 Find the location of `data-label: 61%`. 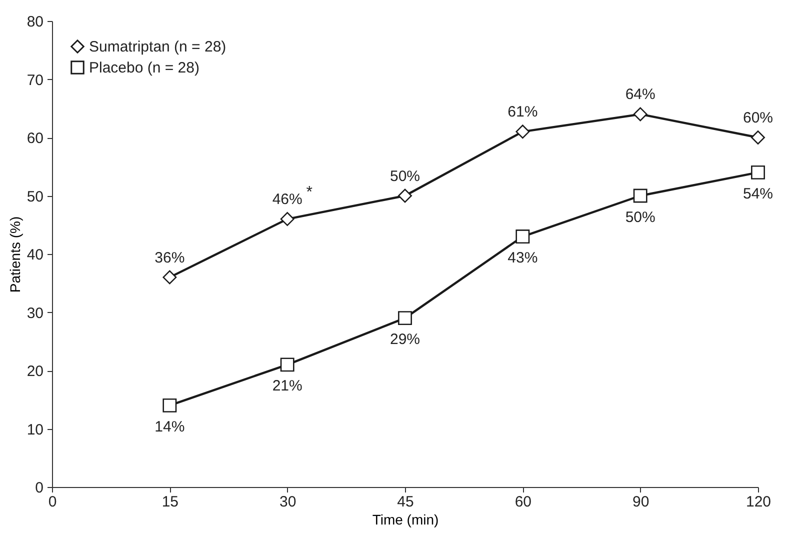

data-label: 61% is located at coordinates (523, 112).